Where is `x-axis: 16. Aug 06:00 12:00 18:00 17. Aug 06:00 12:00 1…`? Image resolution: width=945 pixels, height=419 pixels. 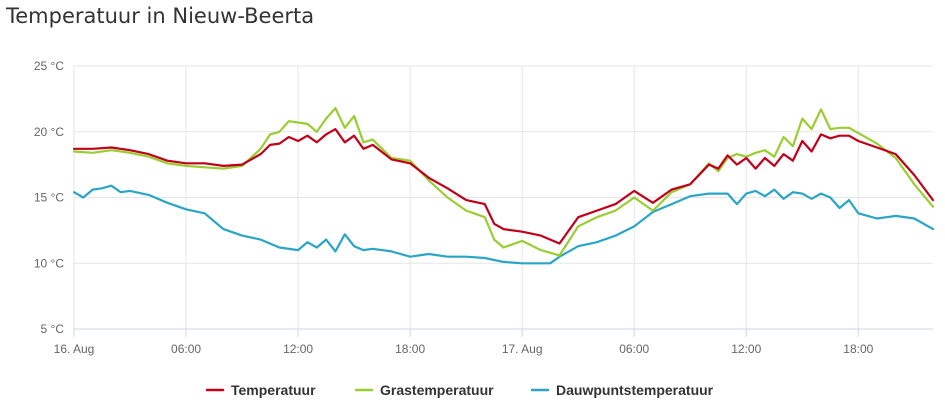
x-axis: 16. Aug 06:00 12:00 18:00 17. Aug 06:00 12:00 1… is located at coordinates (493, 342).